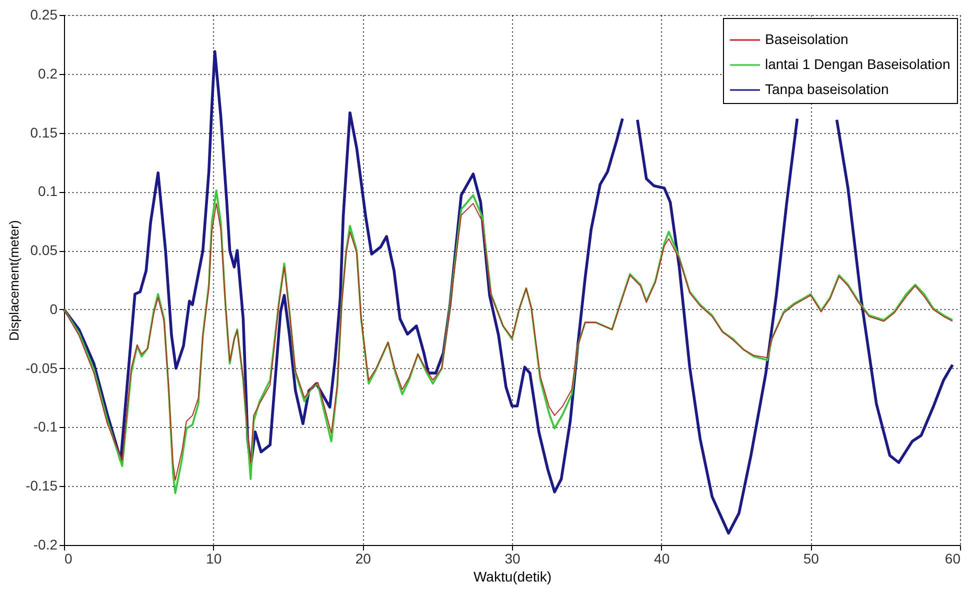 The image size is (969, 592). I want to click on x-tick-label: 60, so click(952, 558).